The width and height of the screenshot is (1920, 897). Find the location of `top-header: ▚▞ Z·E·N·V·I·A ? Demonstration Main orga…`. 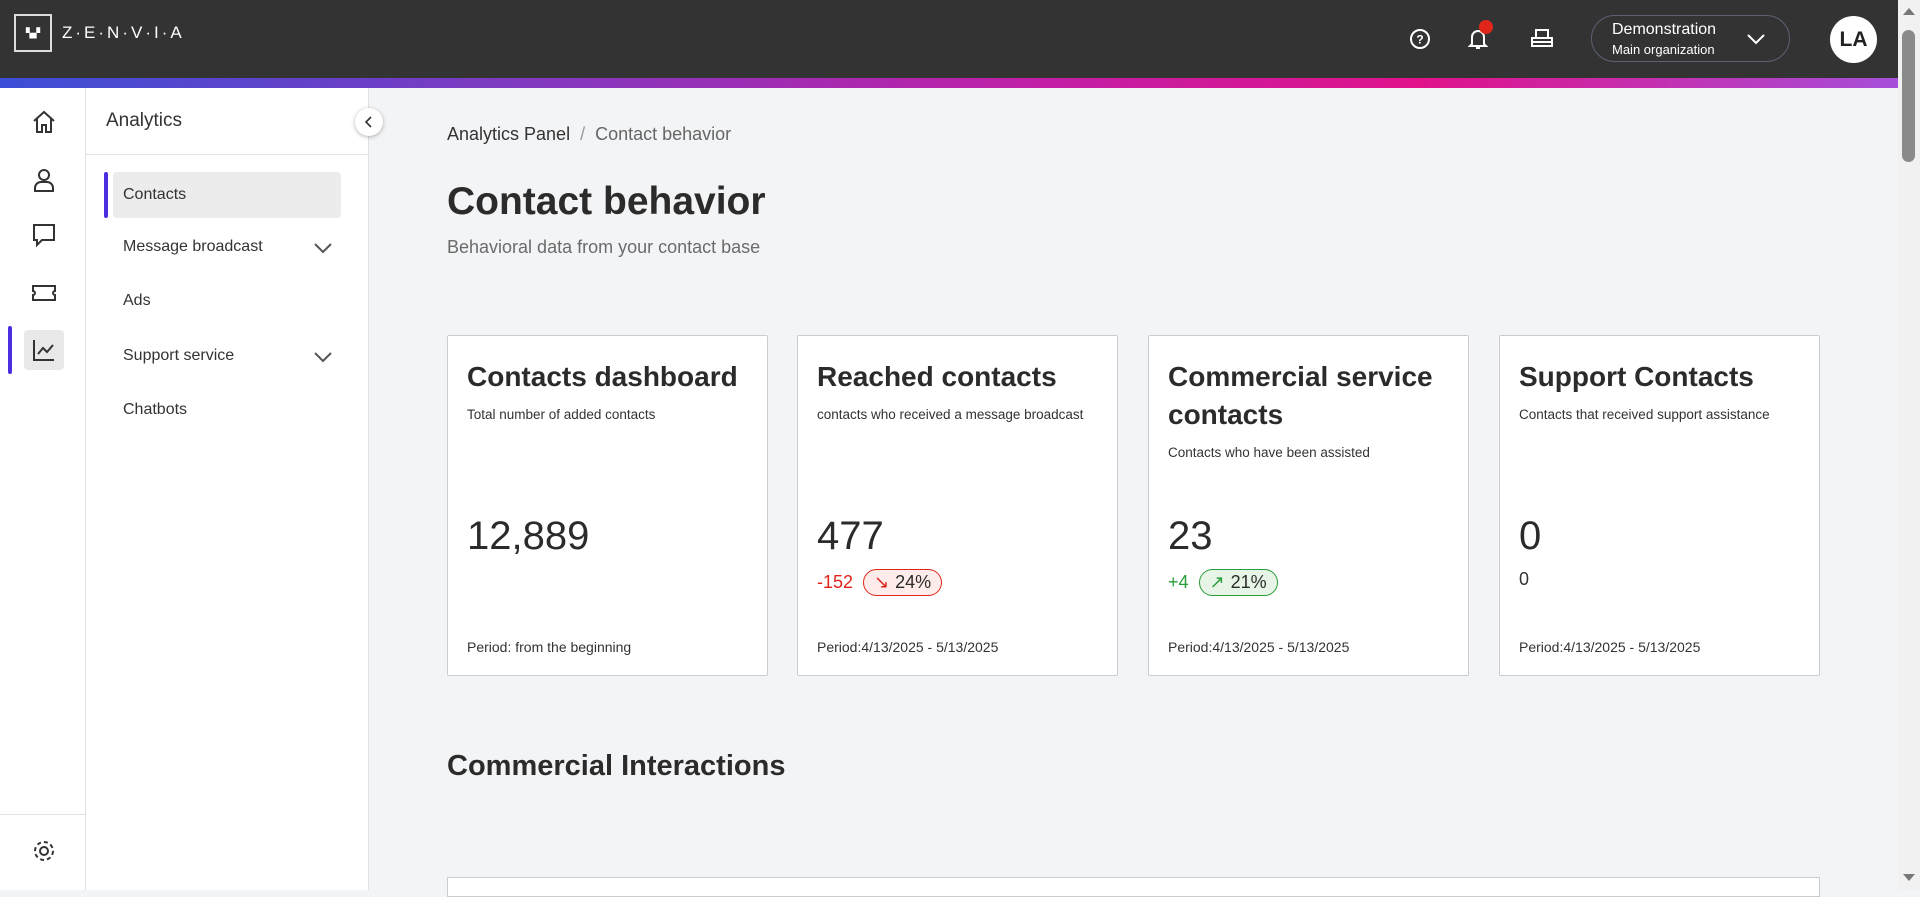

top-header: ▚▞ Z·E·N·V·I·A ? Demonstration Main orga… is located at coordinates (949, 39).